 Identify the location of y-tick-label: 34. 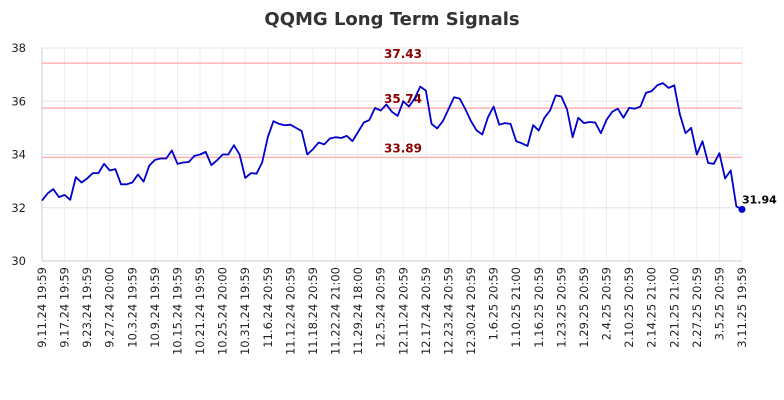
(18, 155).